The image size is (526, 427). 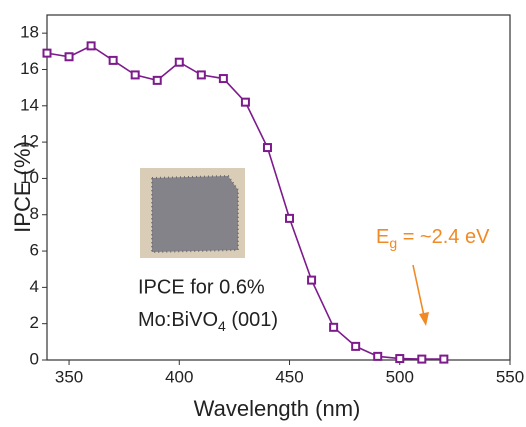 What do you see at coordinates (29, 141) in the screenshot?
I see `y-tick-label: 12` at bounding box center [29, 141].